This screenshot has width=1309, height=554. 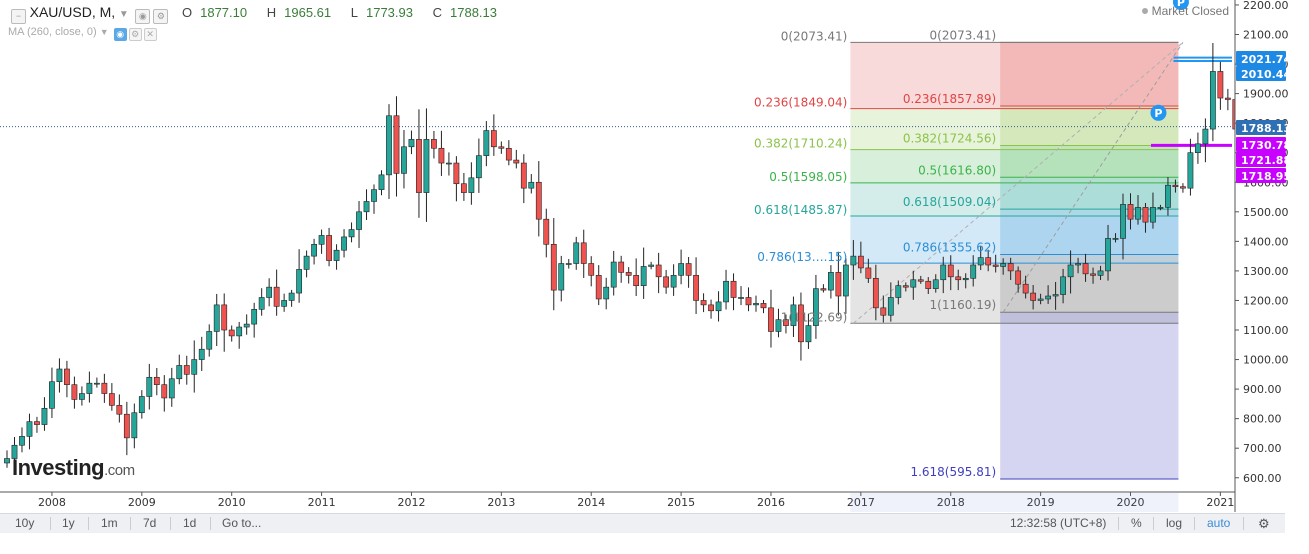 What do you see at coordinates (52, 502) in the screenshot?
I see `time-tick-label: 2008` at bounding box center [52, 502].